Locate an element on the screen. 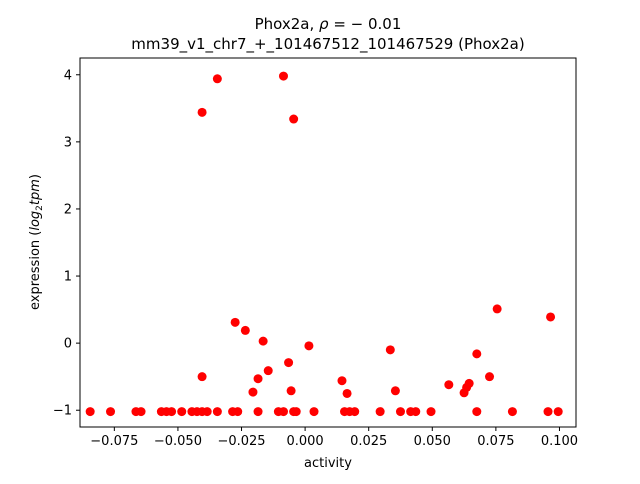  x-tick-label: 0.075 is located at coordinates (495, 441).